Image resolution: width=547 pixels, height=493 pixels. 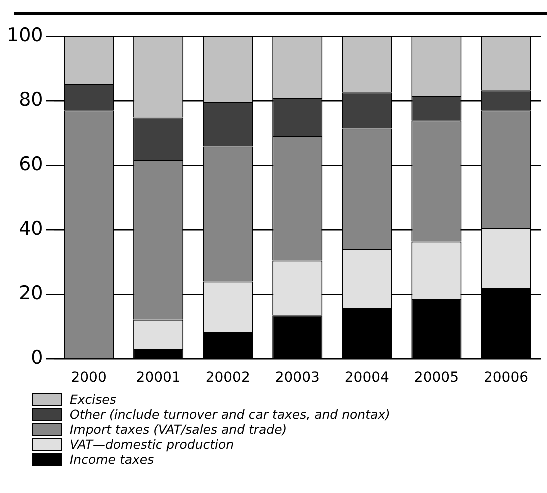 I want to click on y-tick-label: 60, so click(x=31, y=164).